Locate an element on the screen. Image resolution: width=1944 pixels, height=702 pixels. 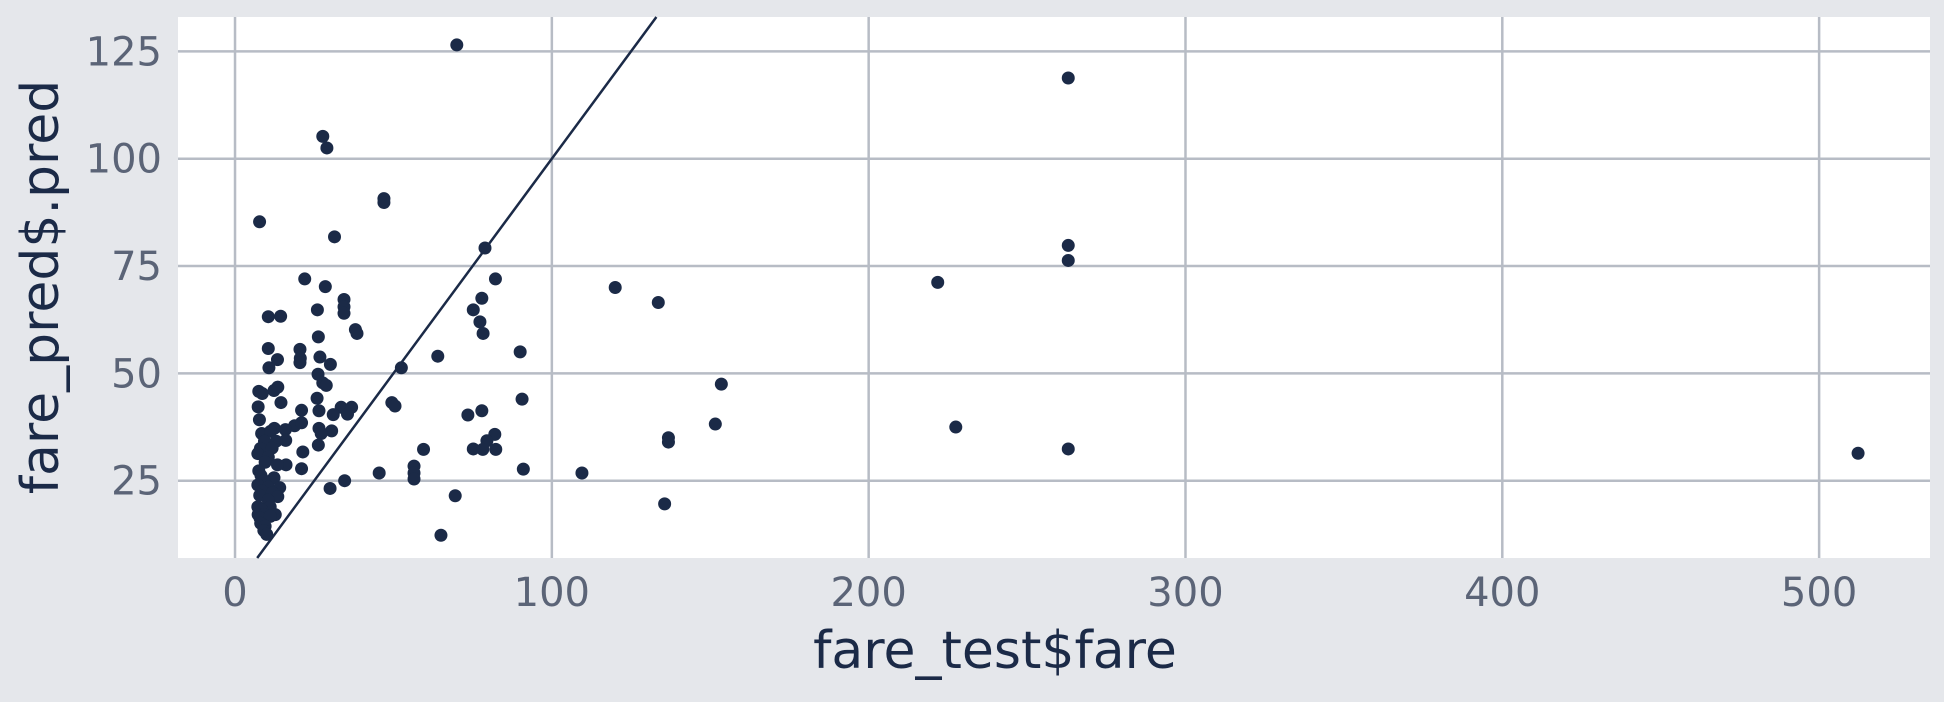
x-tick-label: 100 is located at coordinates (552, 593).